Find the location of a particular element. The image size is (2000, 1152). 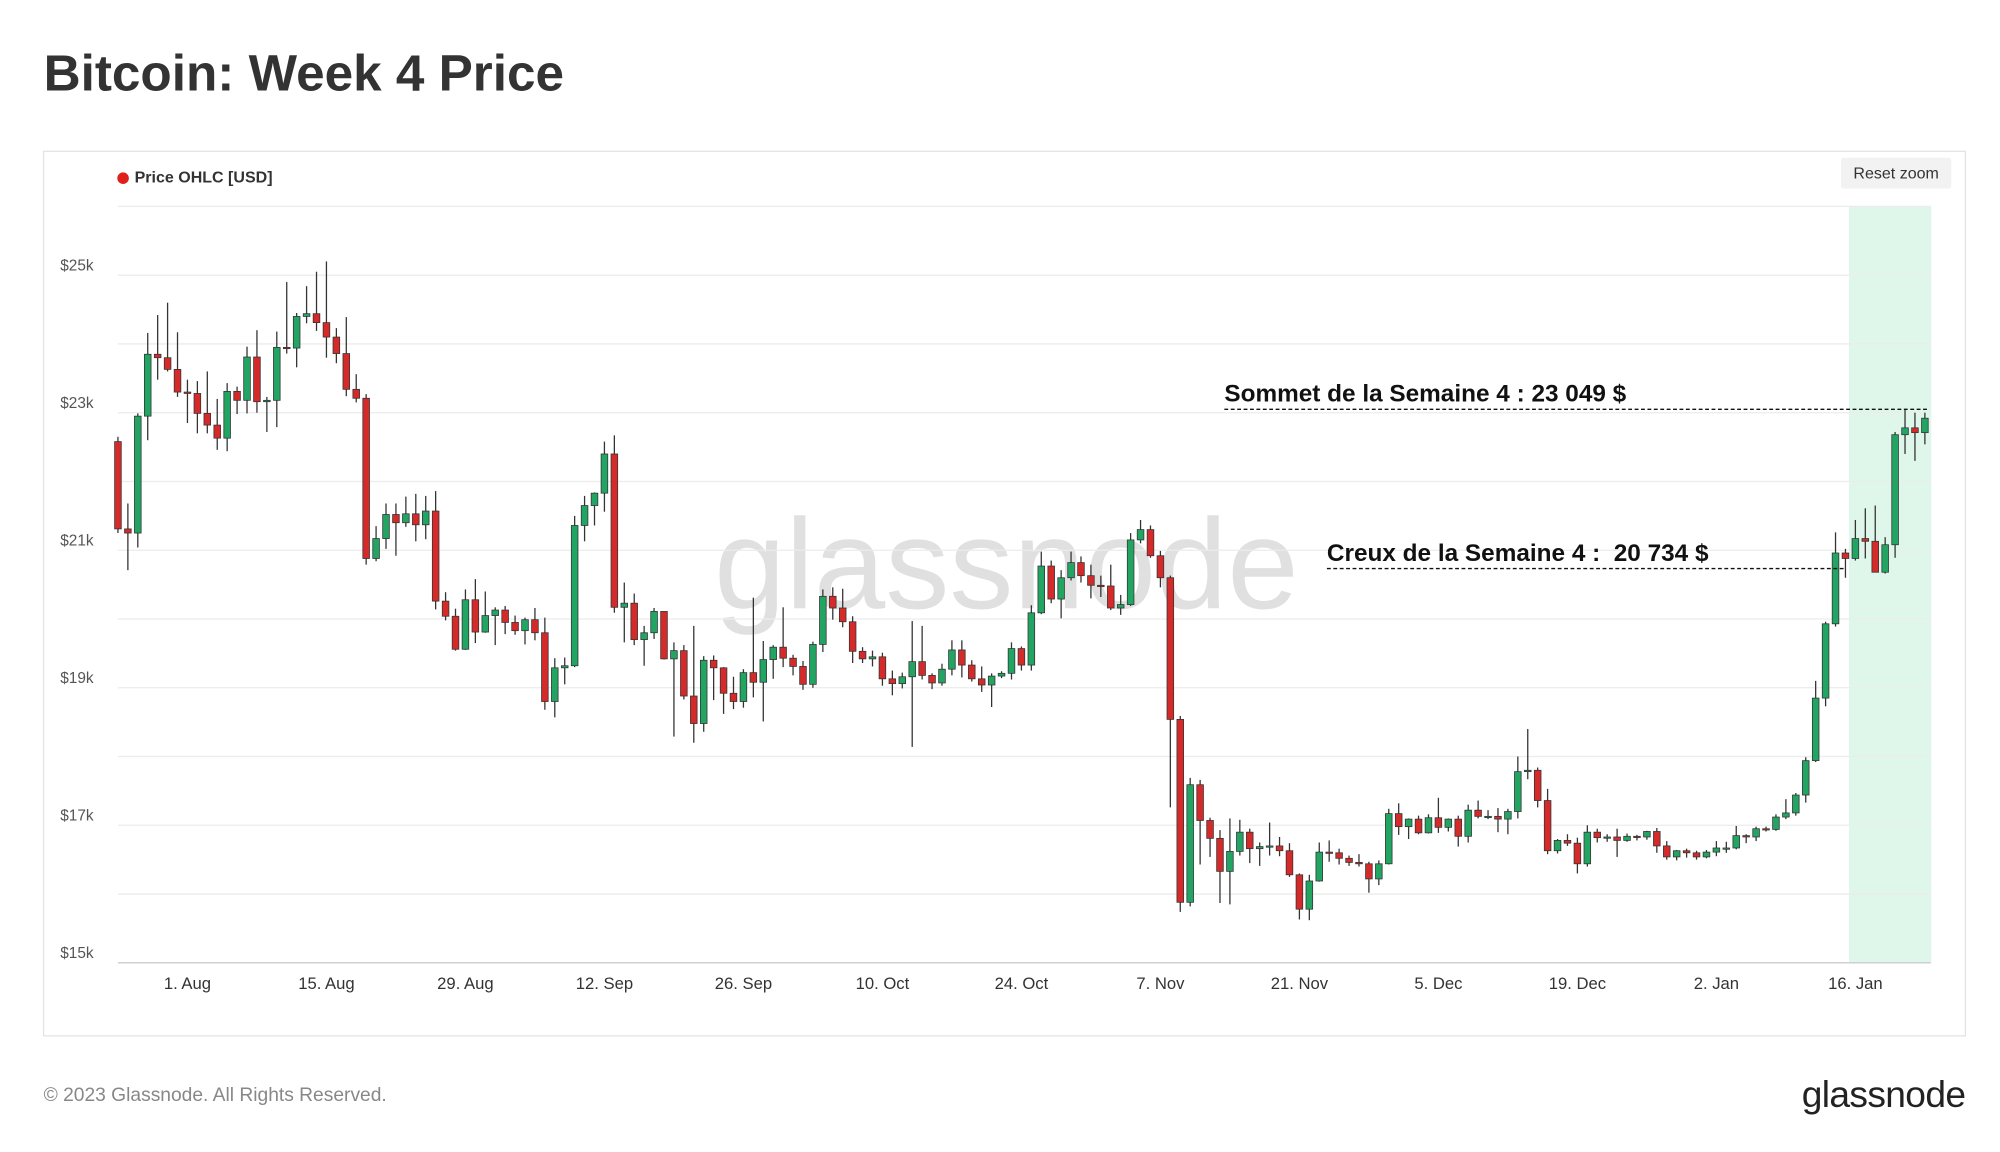

reset-zoom-button: Reset zoom is located at coordinates (1896, 173).